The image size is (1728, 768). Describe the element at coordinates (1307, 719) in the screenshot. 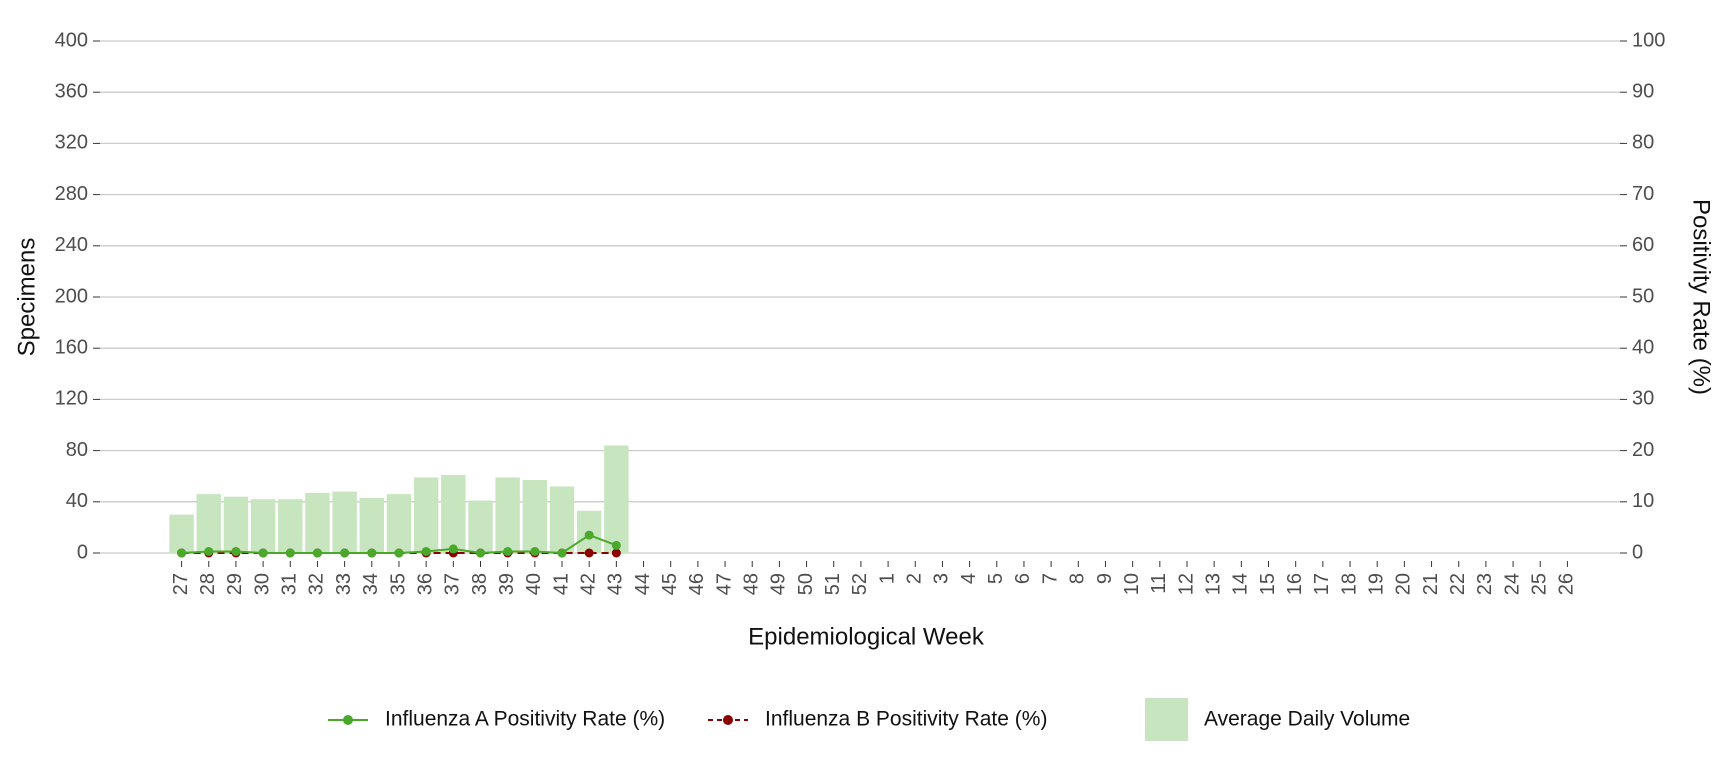

I see `legend-label: Average Daily Volume` at that location.